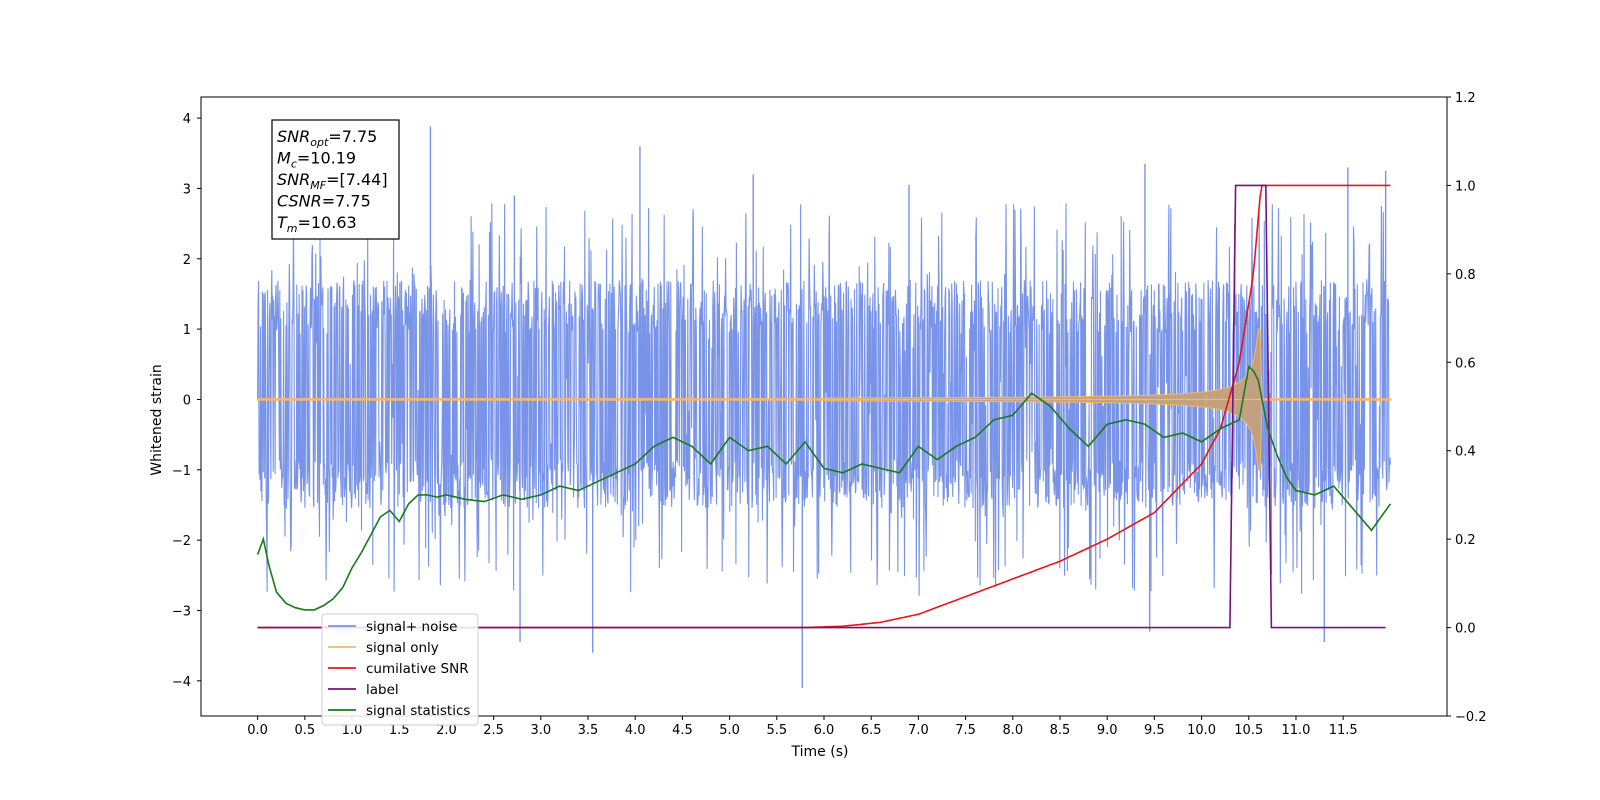  I want to click on y-axis-left: 4 3 2 1 0 −1 −2 −3 −4, so click(186, 401).